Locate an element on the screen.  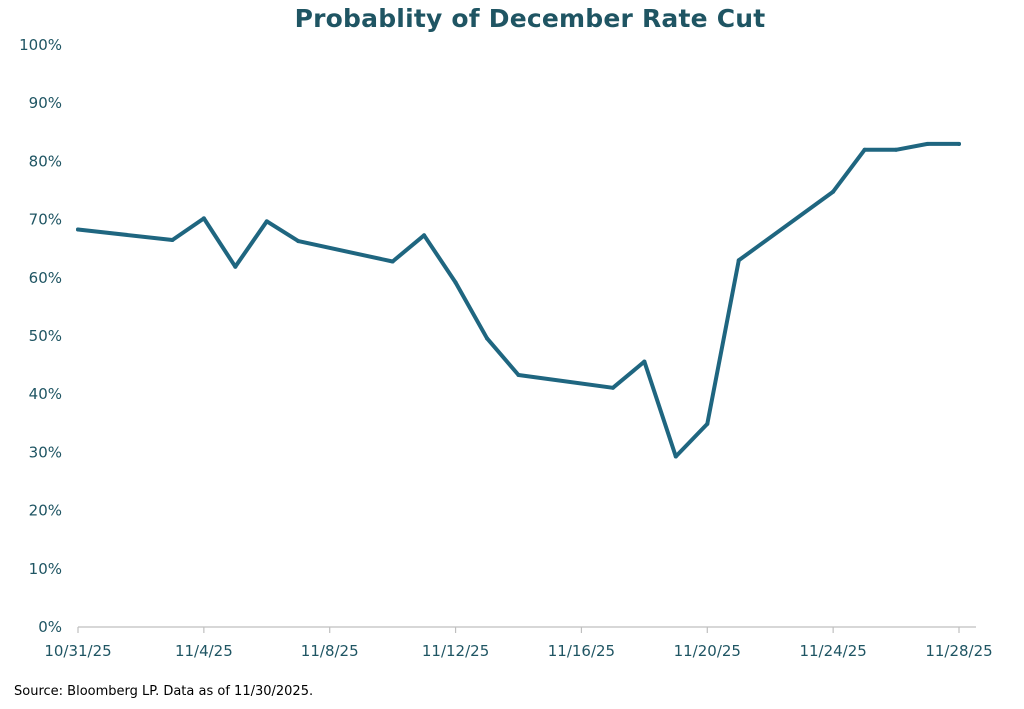
x-tick-label: 11/28/25 is located at coordinates (958, 651).